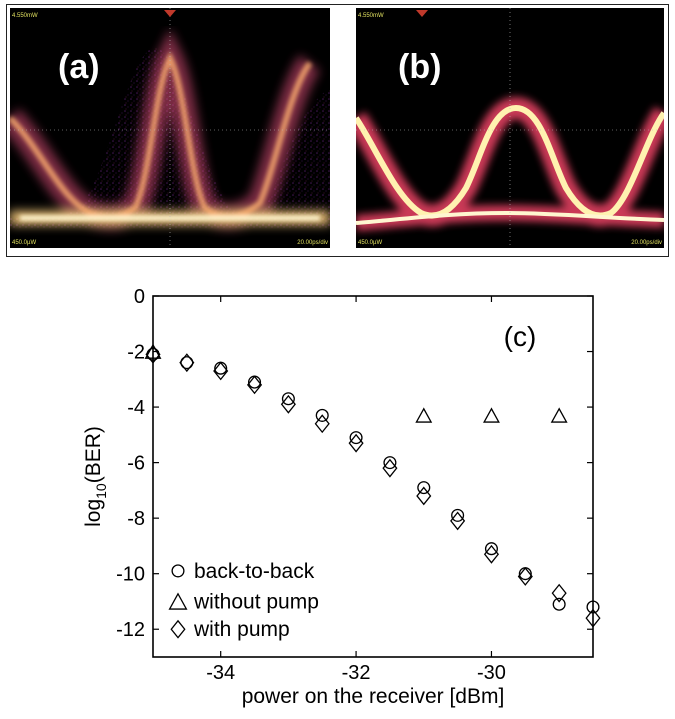 The height and width of the screenshot is (719, 675). Describe the element at coordinates (312, 243) in the screenshot. I see `eye-a-bottom-right-readout: 20.00ps/div` at that location.